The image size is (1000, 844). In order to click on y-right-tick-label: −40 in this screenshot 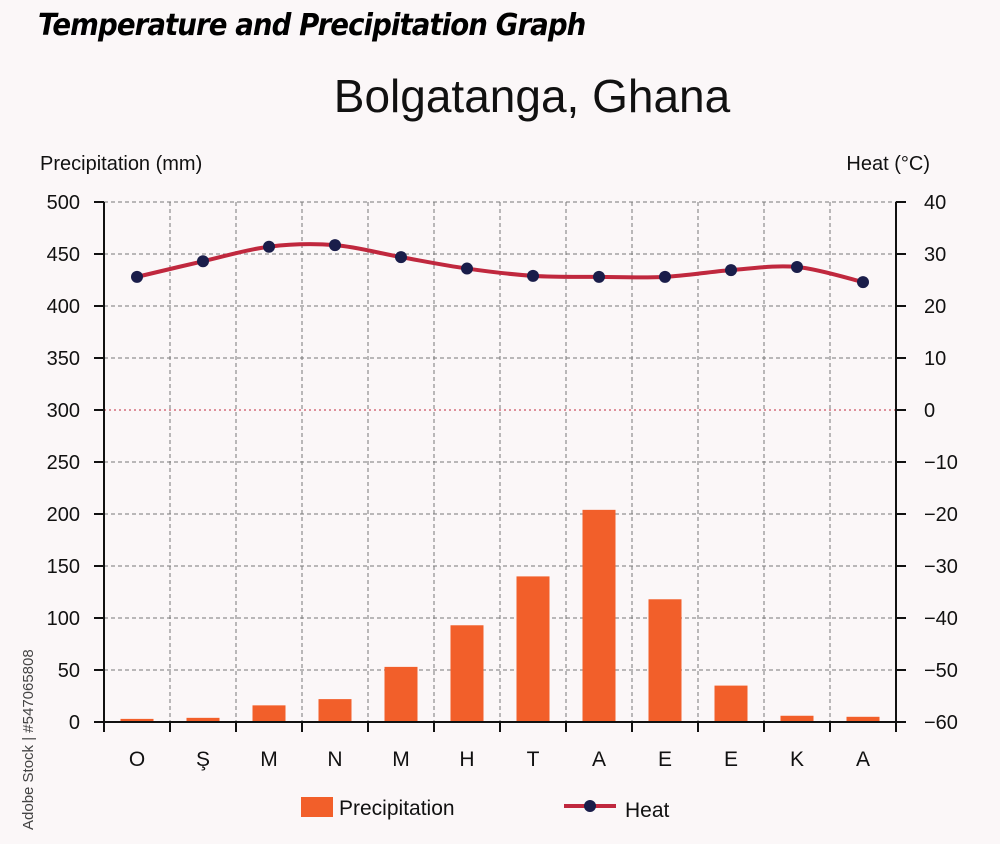, I will do `click(941, 619)`.